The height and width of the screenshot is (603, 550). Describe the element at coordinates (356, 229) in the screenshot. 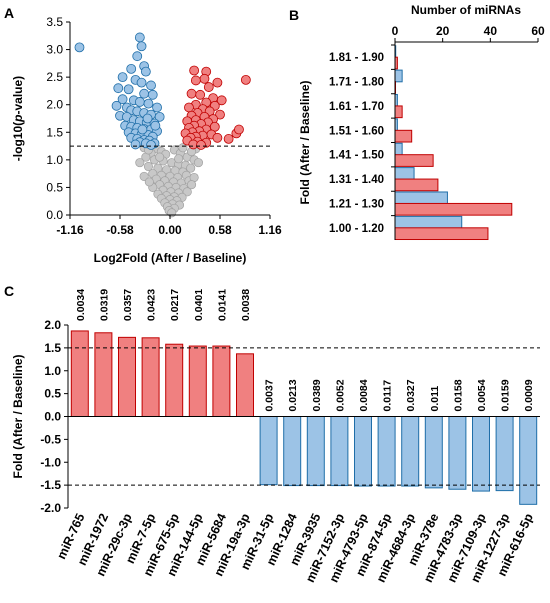

I see `histogram-category-label: 1.00 - 1.20` at that location.